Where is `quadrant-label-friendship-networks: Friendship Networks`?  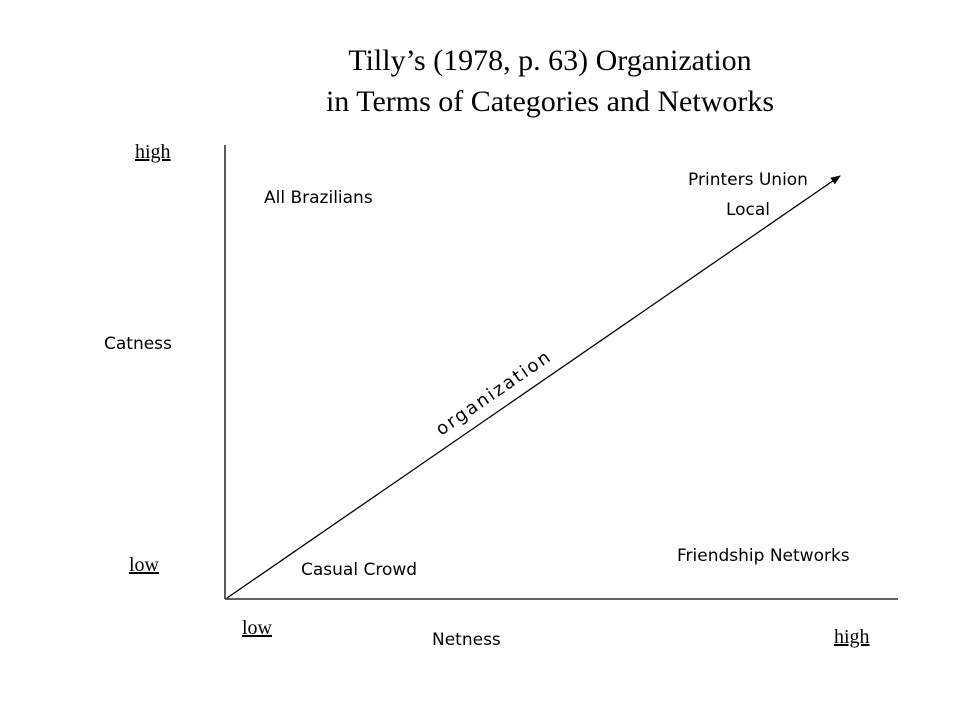
quadrant-label-friendship-networks: Friendship Networks is located at coordinates (763, 556).